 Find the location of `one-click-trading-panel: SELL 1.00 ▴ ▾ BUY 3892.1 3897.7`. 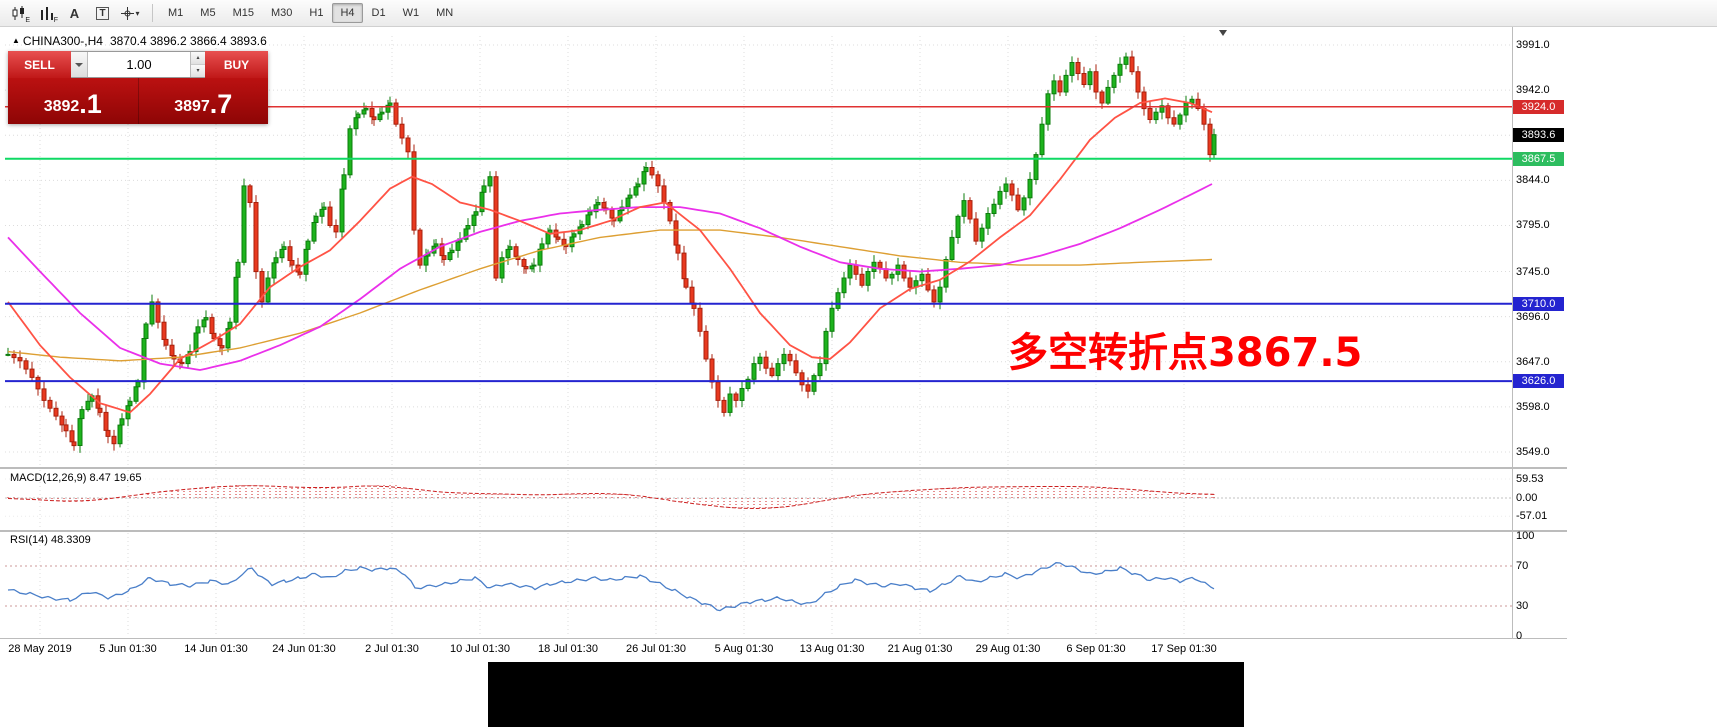

one-click-trading-panel: SELL 1.00 ▴ ▾ BUY 3892.1 3897.7 is located at coordinates (138, 87).